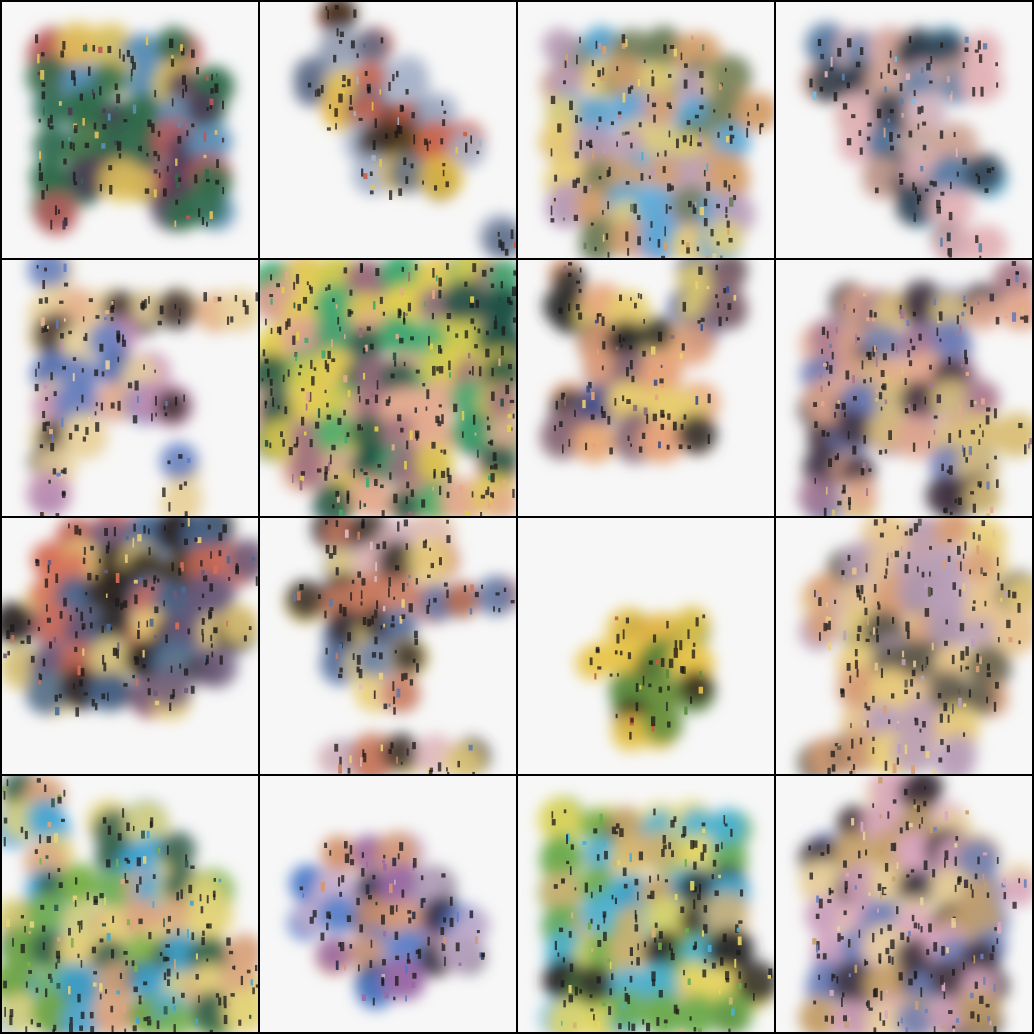 This screenshot has width=1034, height=1034. What do you see at coordinates (130, 388) in the screenshot?
I see `tile-canvas` at bounding box center [130, 388].